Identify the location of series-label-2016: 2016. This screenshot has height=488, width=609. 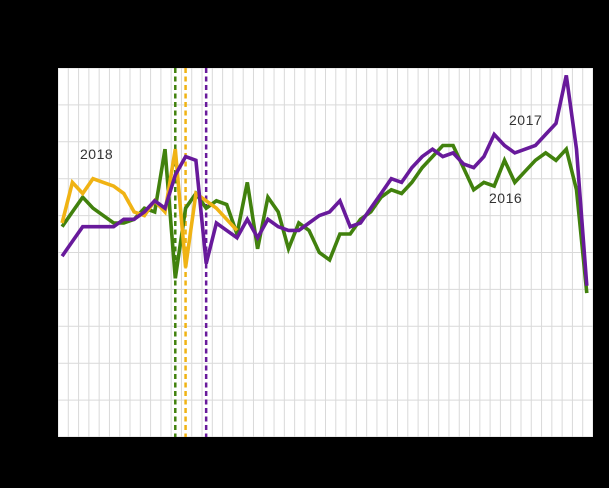
(506, 198).